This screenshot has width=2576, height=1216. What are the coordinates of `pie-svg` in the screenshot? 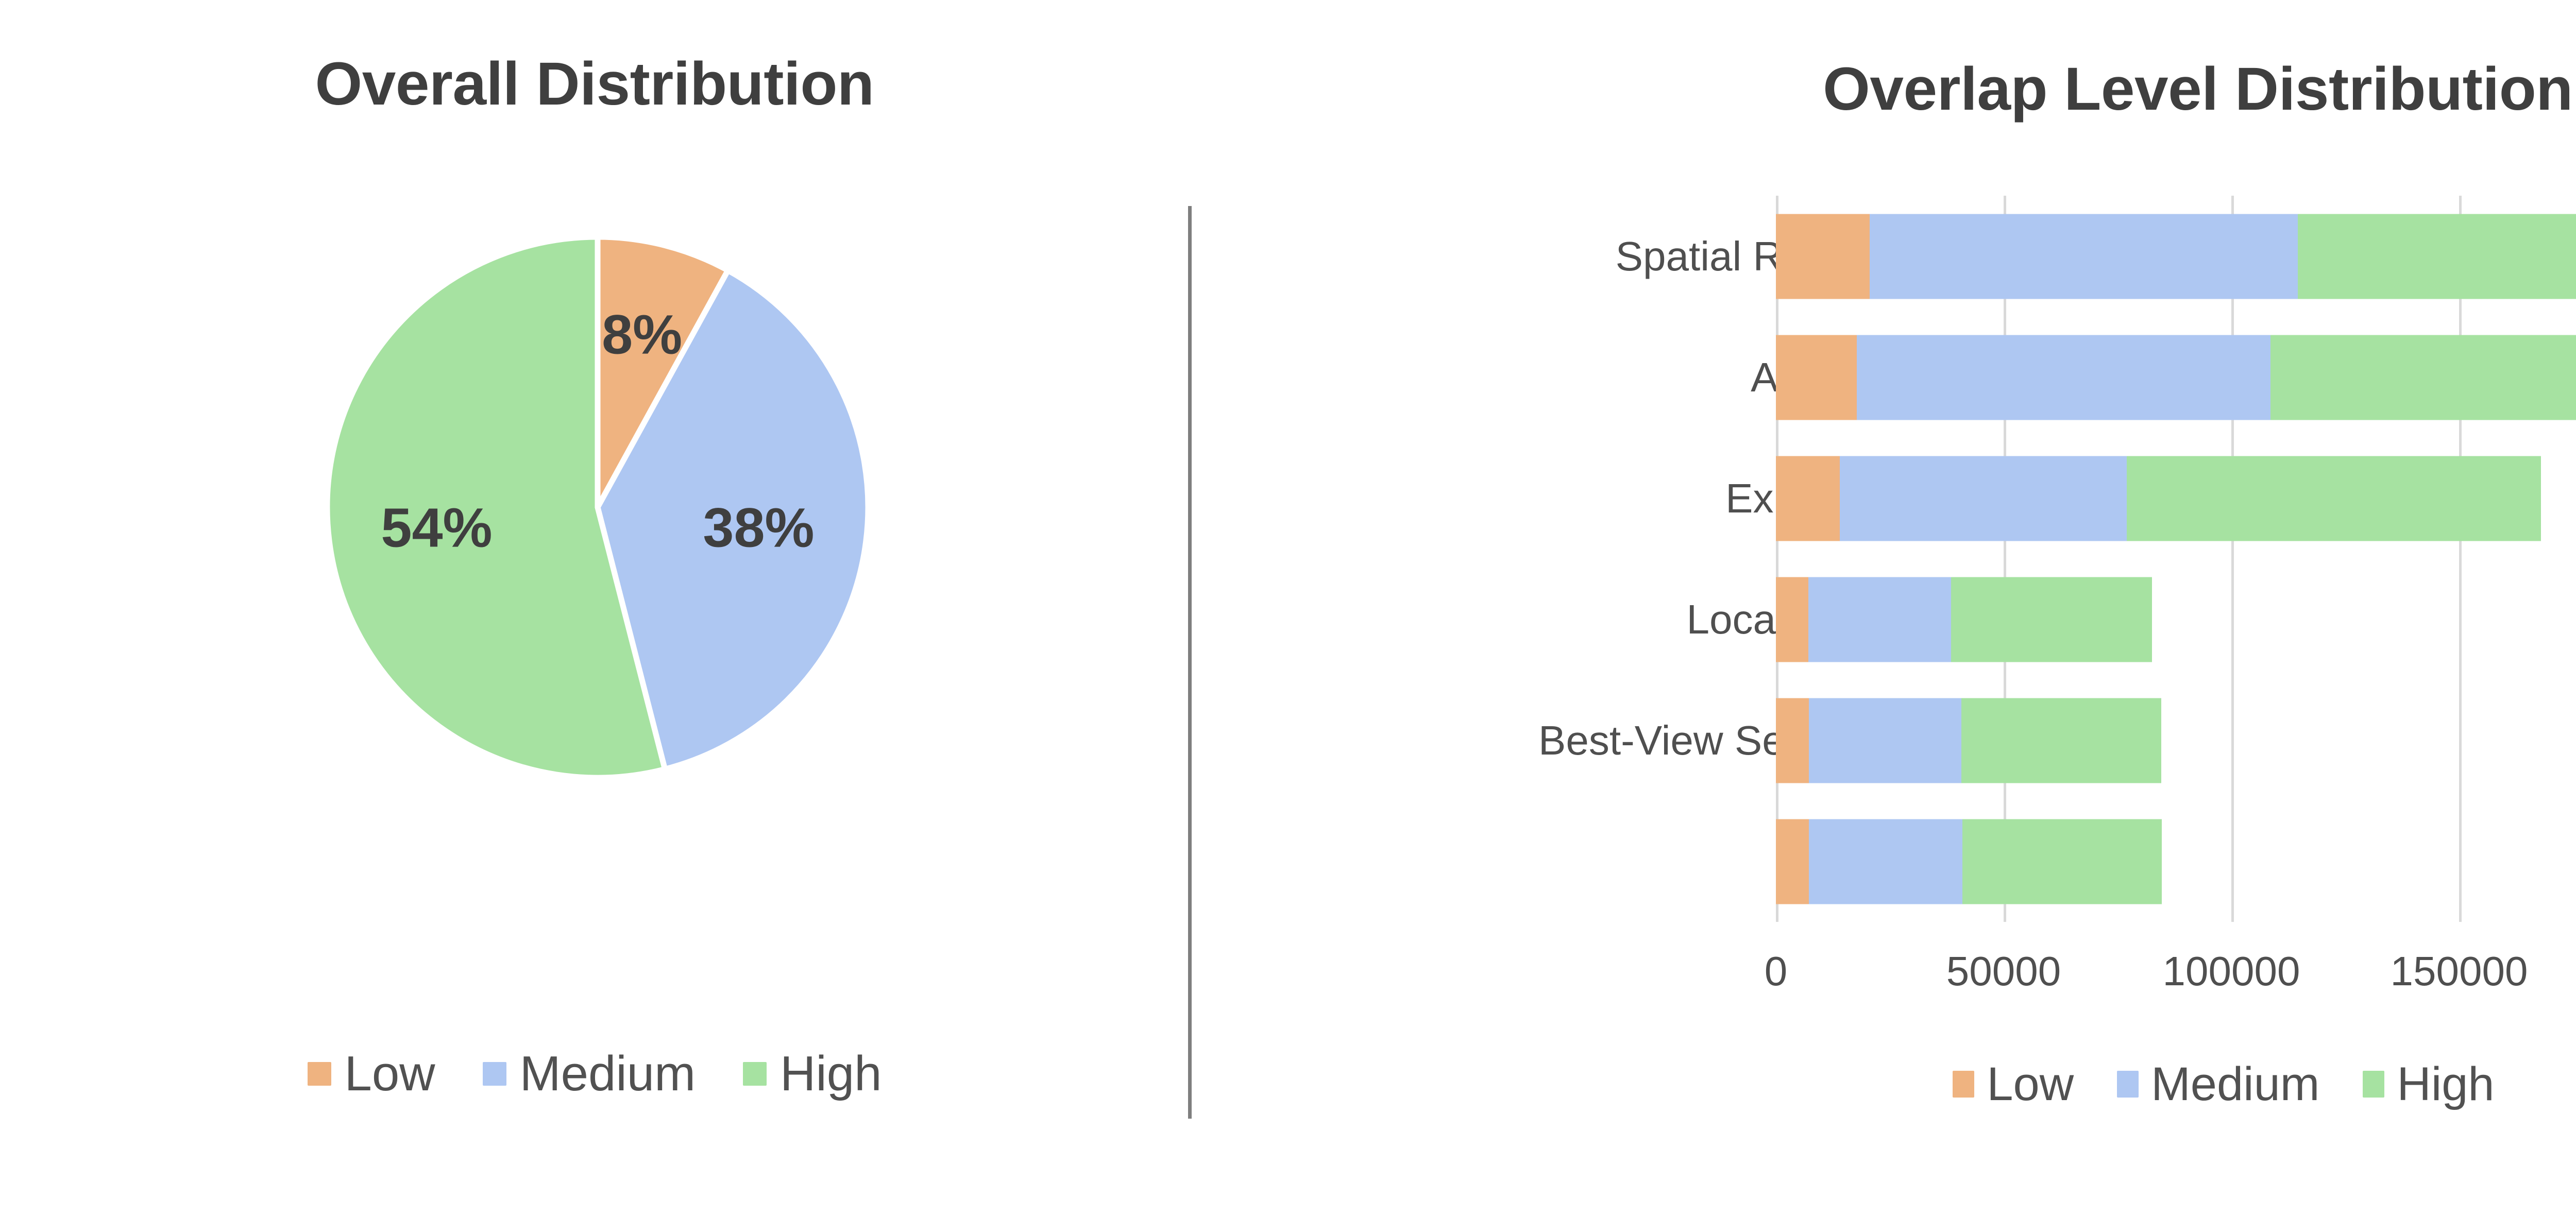 It's located at (598, 507).